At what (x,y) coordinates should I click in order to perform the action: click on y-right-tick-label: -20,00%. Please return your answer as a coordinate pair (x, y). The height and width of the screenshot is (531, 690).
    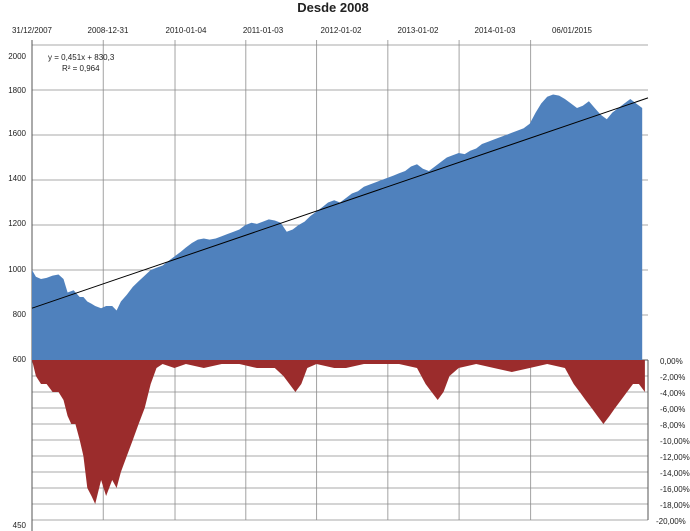
    Looking at the image, I should click on (671, 521).